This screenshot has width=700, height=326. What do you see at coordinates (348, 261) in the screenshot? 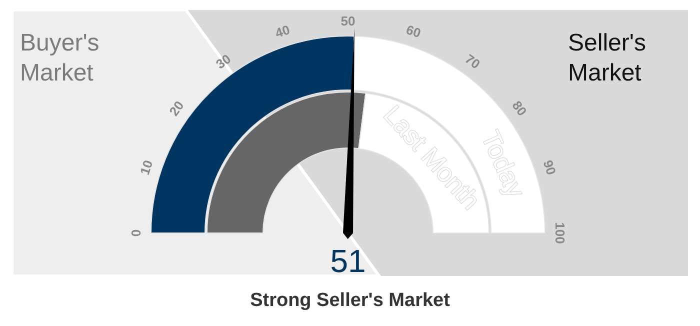
I see `text: 51` at bounding box center [348, 261].